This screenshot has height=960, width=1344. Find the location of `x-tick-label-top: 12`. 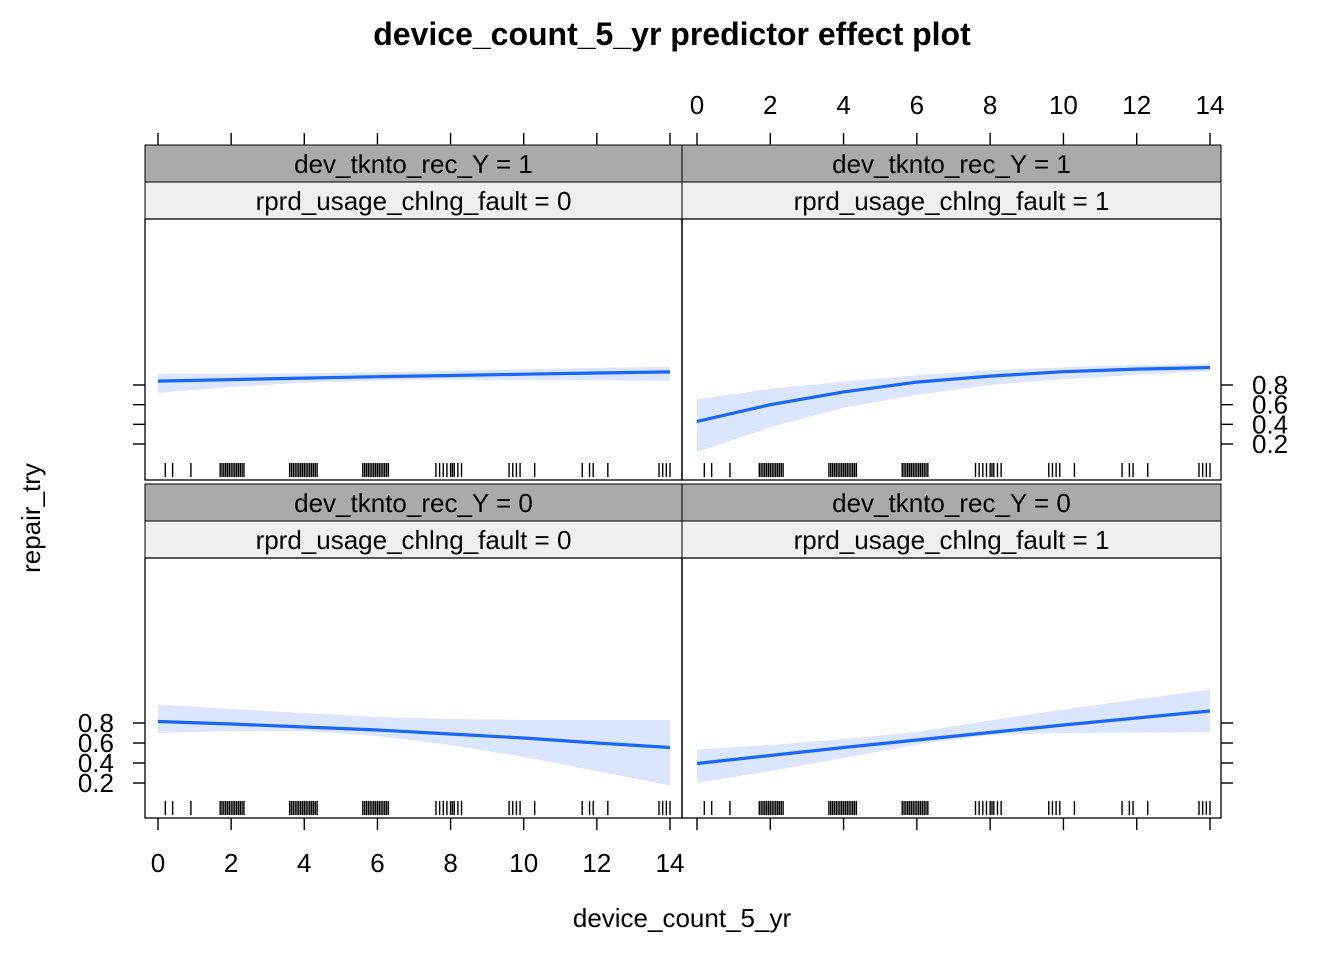

x-tick-label-top: 12 is located at coordinates (1136, 105).